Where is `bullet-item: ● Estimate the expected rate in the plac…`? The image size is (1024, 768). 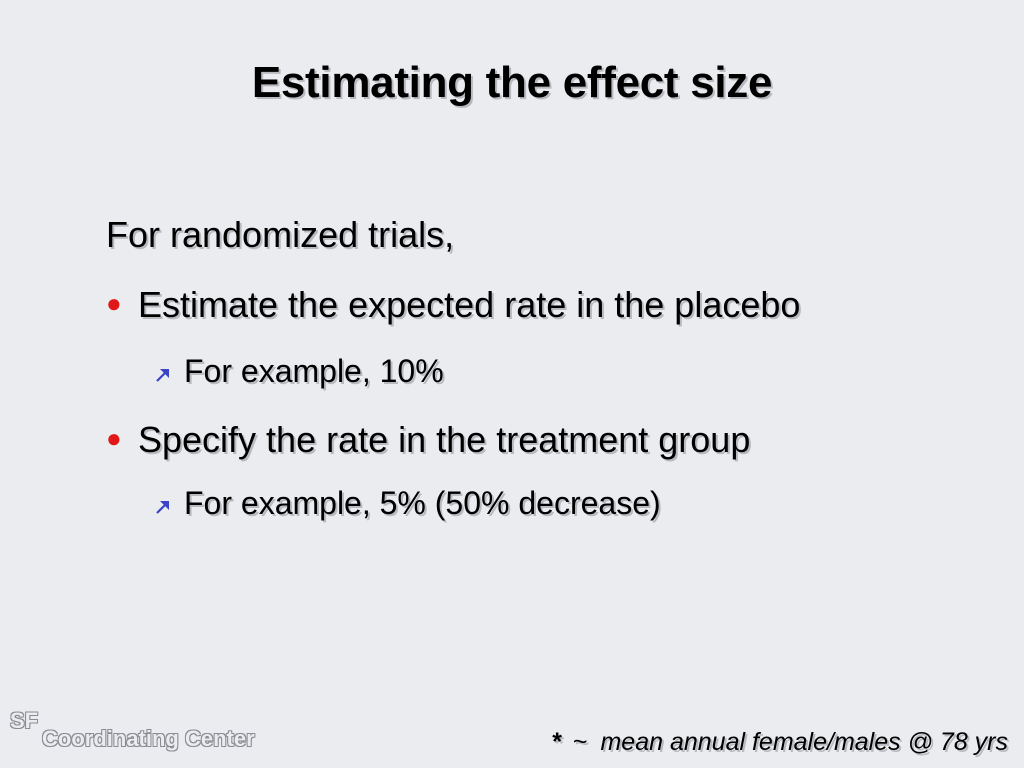
bullet-item: ● Estimate the expected rate in the plac… is located at coordinates (453, 305).